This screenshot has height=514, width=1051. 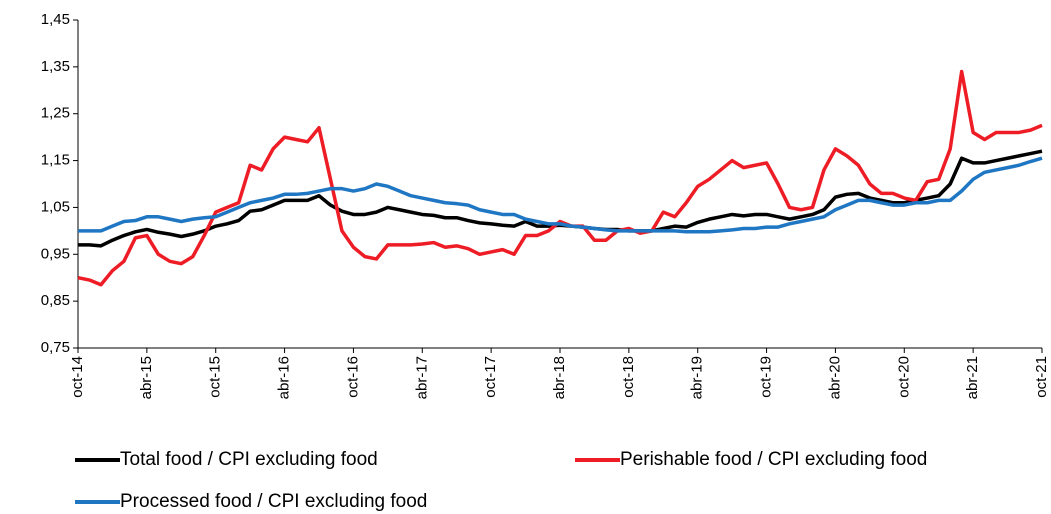 I want to click on y-tick-label: 1,35, so click(x=55, y=66).